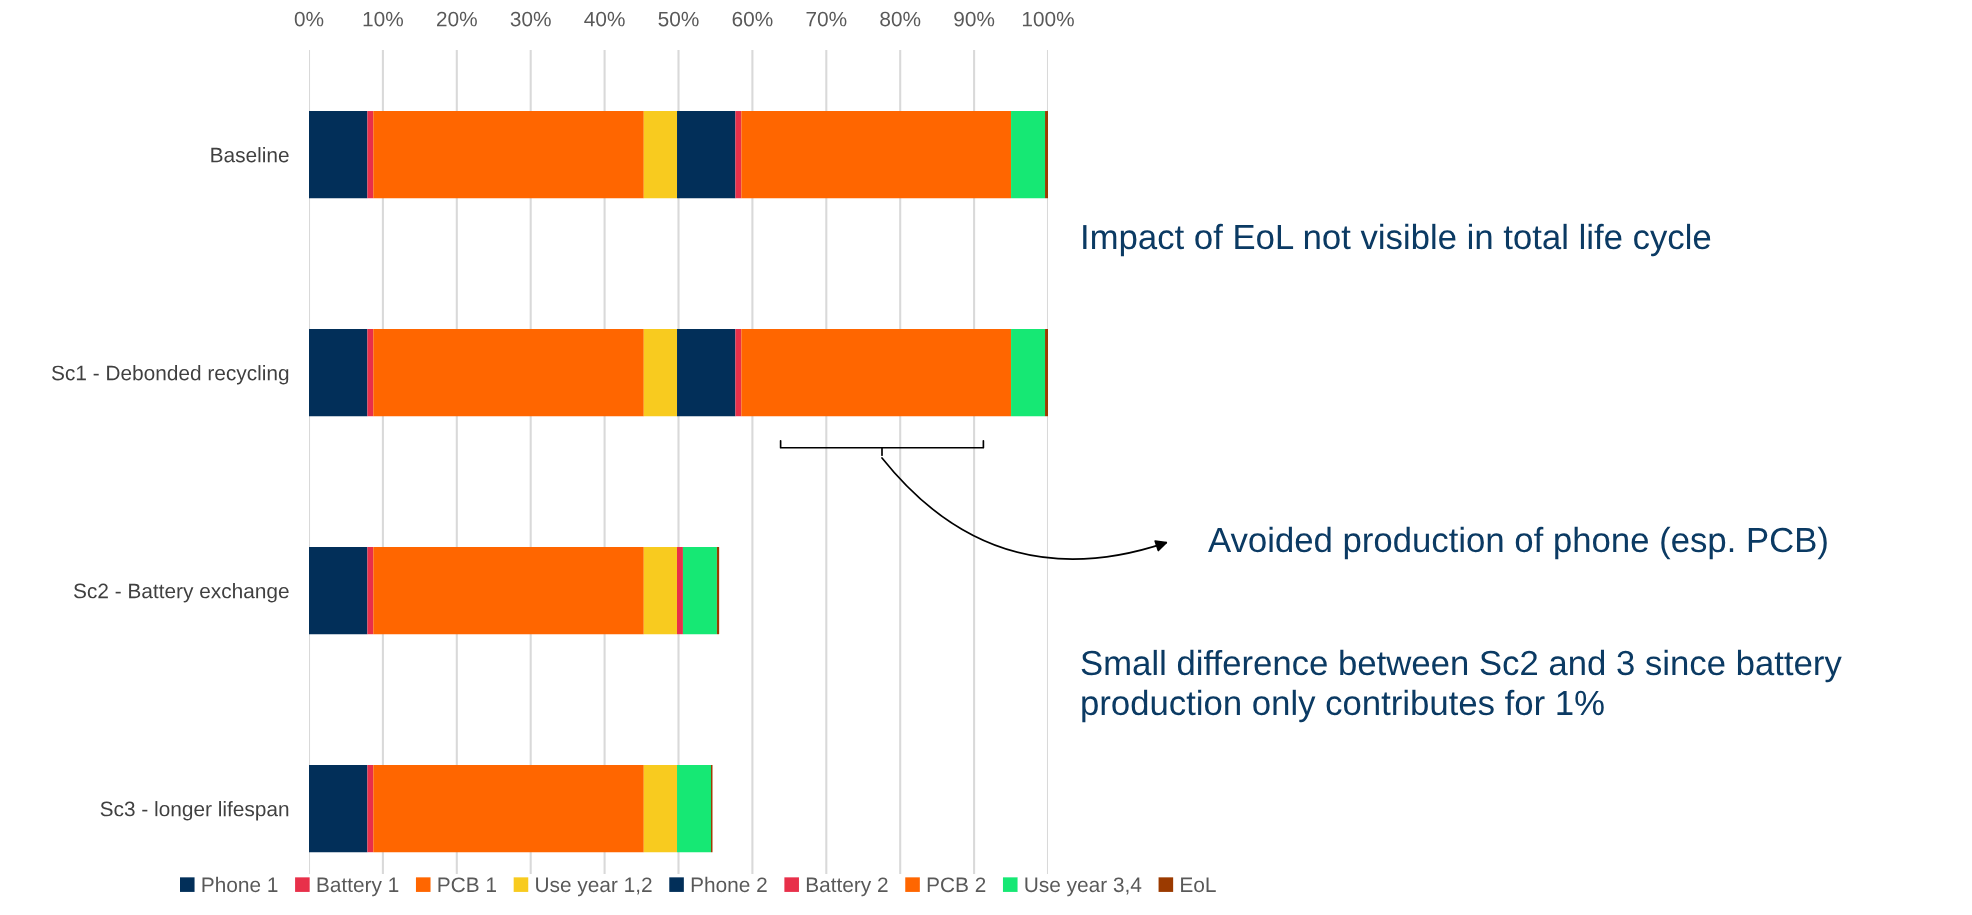 This screenshot has width=1972, height=915. What do you see at coordinates (170, 375) in the screenshot?
I see `y-tick-label: Sc1 - Debonded recycling` at bounding box center [170, 375].